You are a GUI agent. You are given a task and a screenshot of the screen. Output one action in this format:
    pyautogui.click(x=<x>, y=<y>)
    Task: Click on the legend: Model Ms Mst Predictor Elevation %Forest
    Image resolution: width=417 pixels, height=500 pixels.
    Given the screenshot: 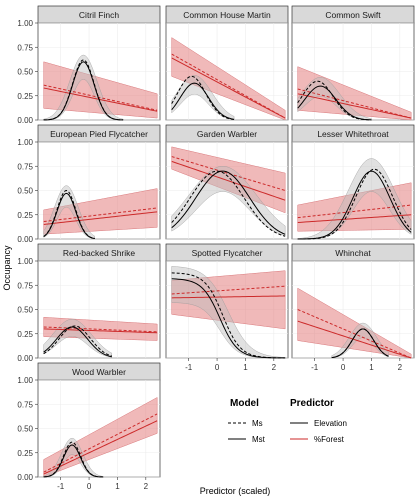 What is the action you would take?
    pyautogui.click(x=287, y=421)
    